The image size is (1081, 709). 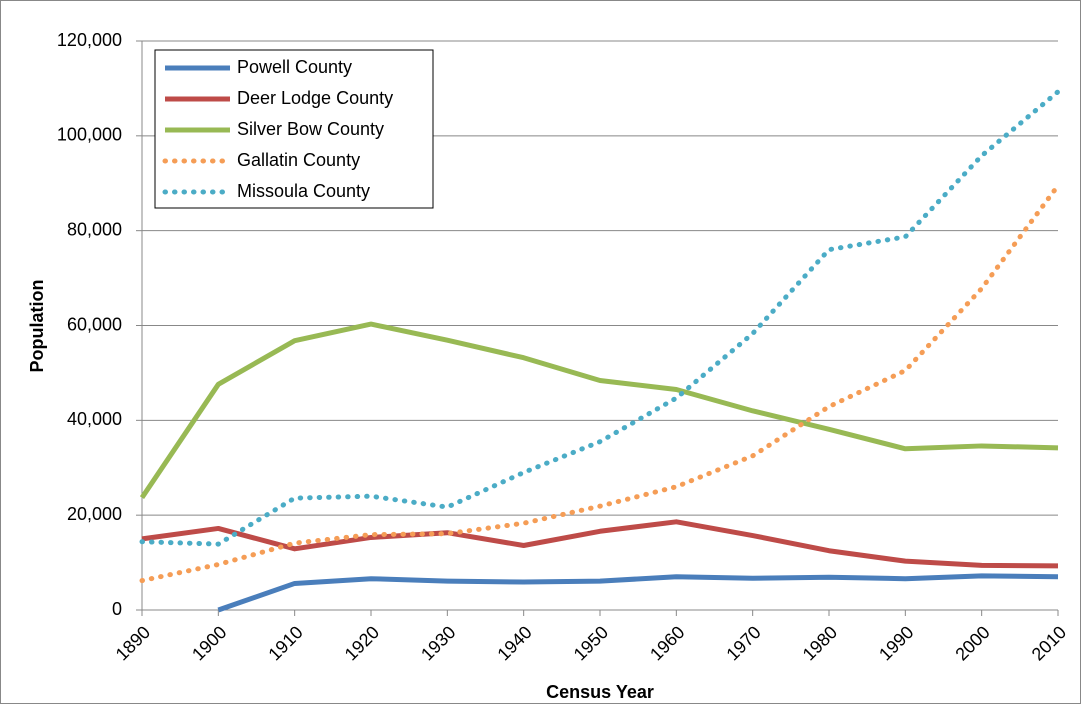 What do you see at coordinates (294, 67) in the screenshot?
I see `legend-label: Powell County` at bounding box center [294, 67].